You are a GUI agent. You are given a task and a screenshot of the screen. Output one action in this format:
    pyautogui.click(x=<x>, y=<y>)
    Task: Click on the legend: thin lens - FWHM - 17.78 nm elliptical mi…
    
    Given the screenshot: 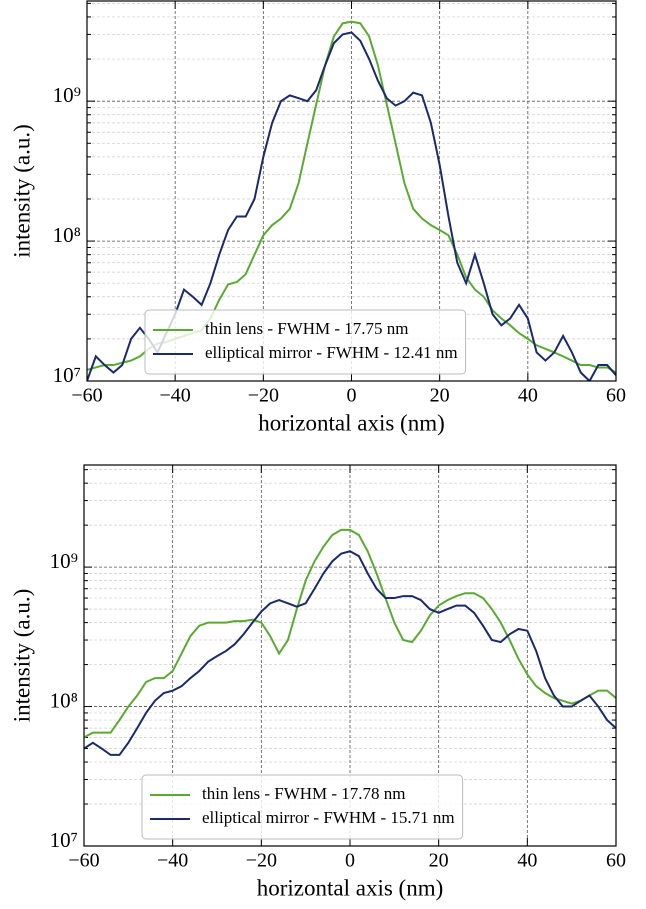 What is the action you would take?
    pyautogui.click(x=302, y=807)
    